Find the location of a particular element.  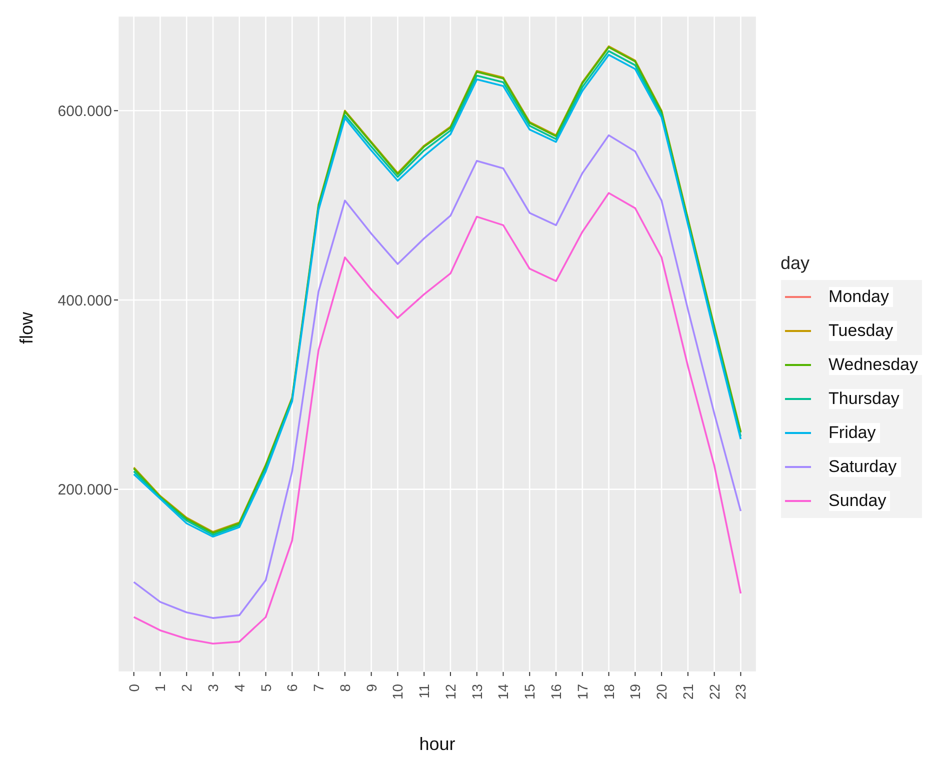

legend-label: Wednesday is located at coordinates (875, 364).